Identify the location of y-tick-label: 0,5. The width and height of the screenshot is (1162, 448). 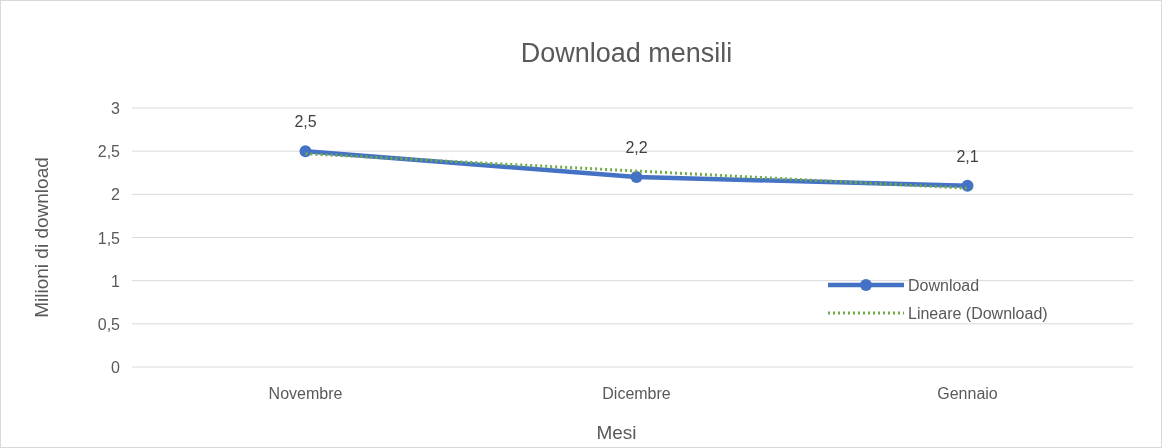
(109, 324).